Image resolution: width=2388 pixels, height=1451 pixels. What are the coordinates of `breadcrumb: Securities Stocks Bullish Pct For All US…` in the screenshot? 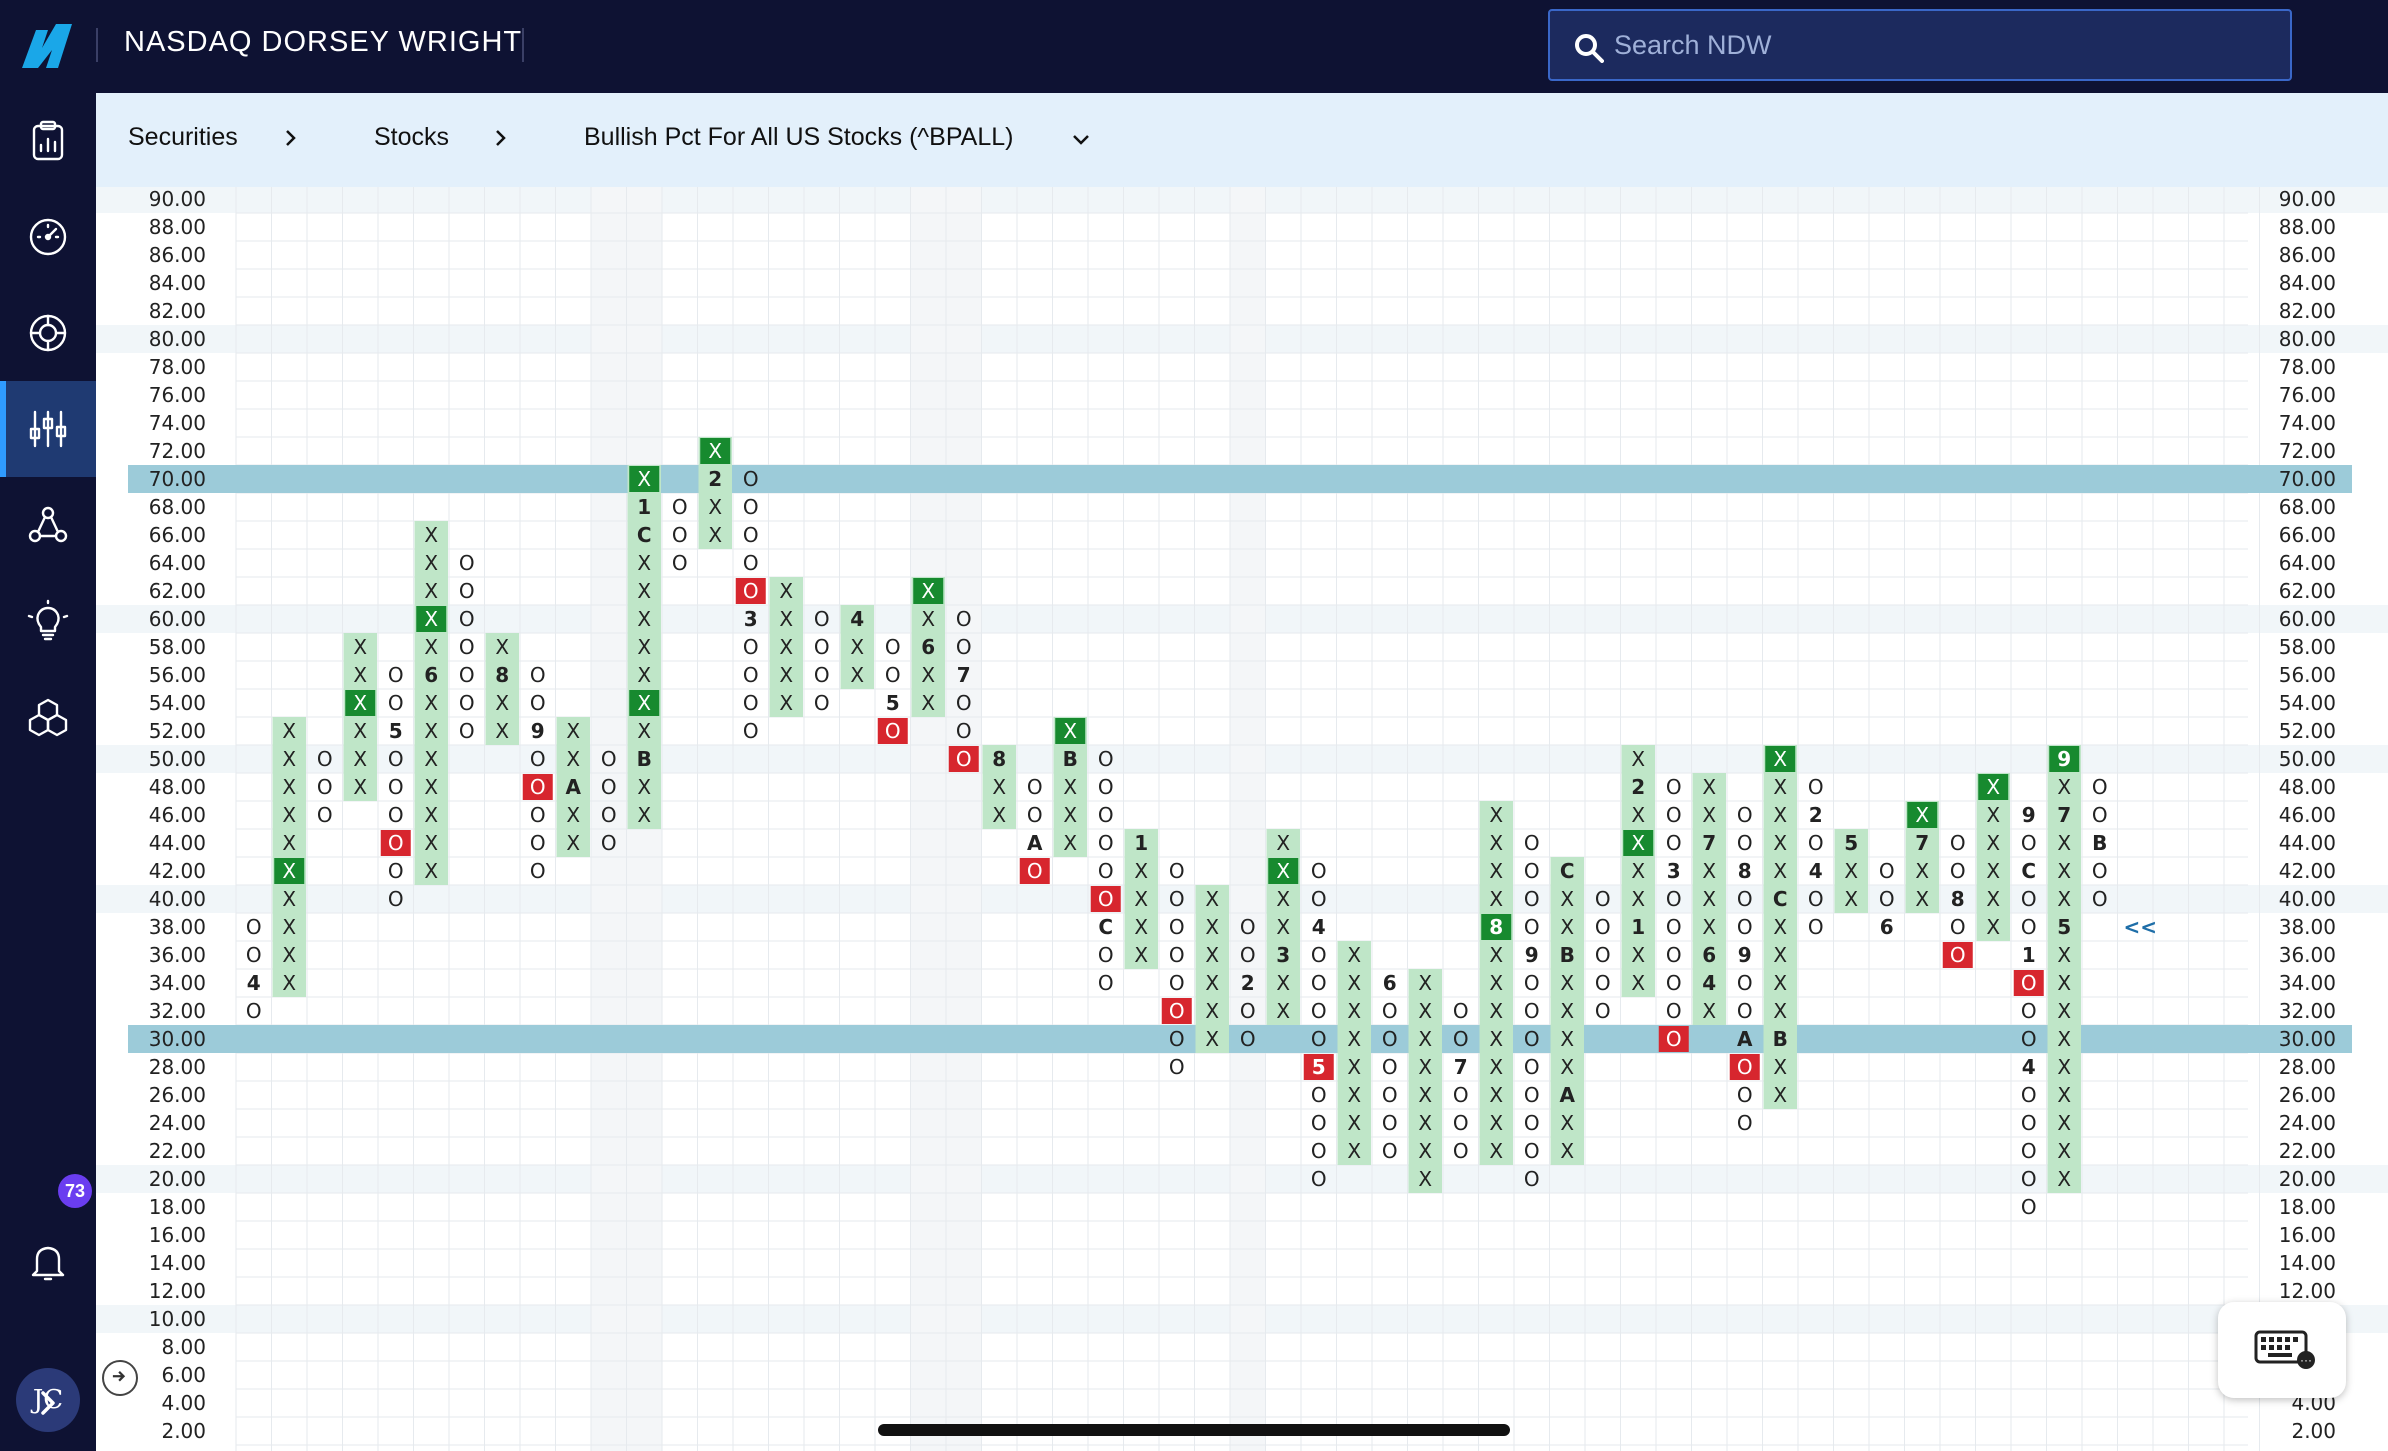 It's located at (1242, 140).